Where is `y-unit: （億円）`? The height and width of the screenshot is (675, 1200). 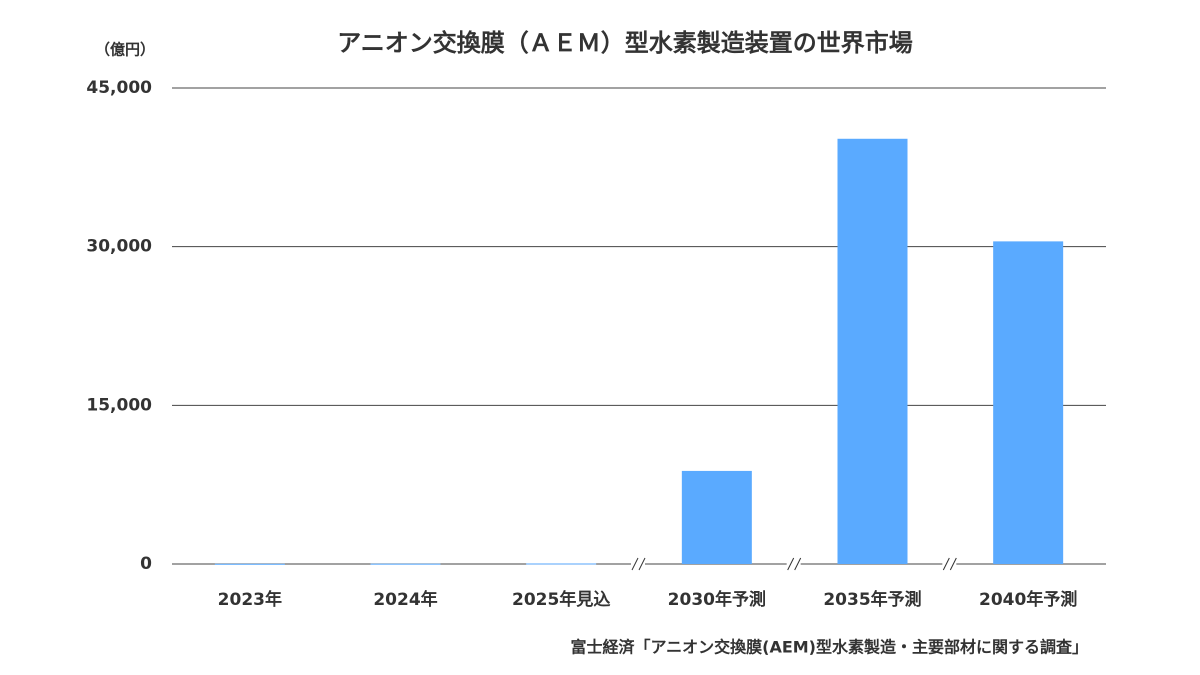
y-unit: （億円） is located at coordinates (125, 50).